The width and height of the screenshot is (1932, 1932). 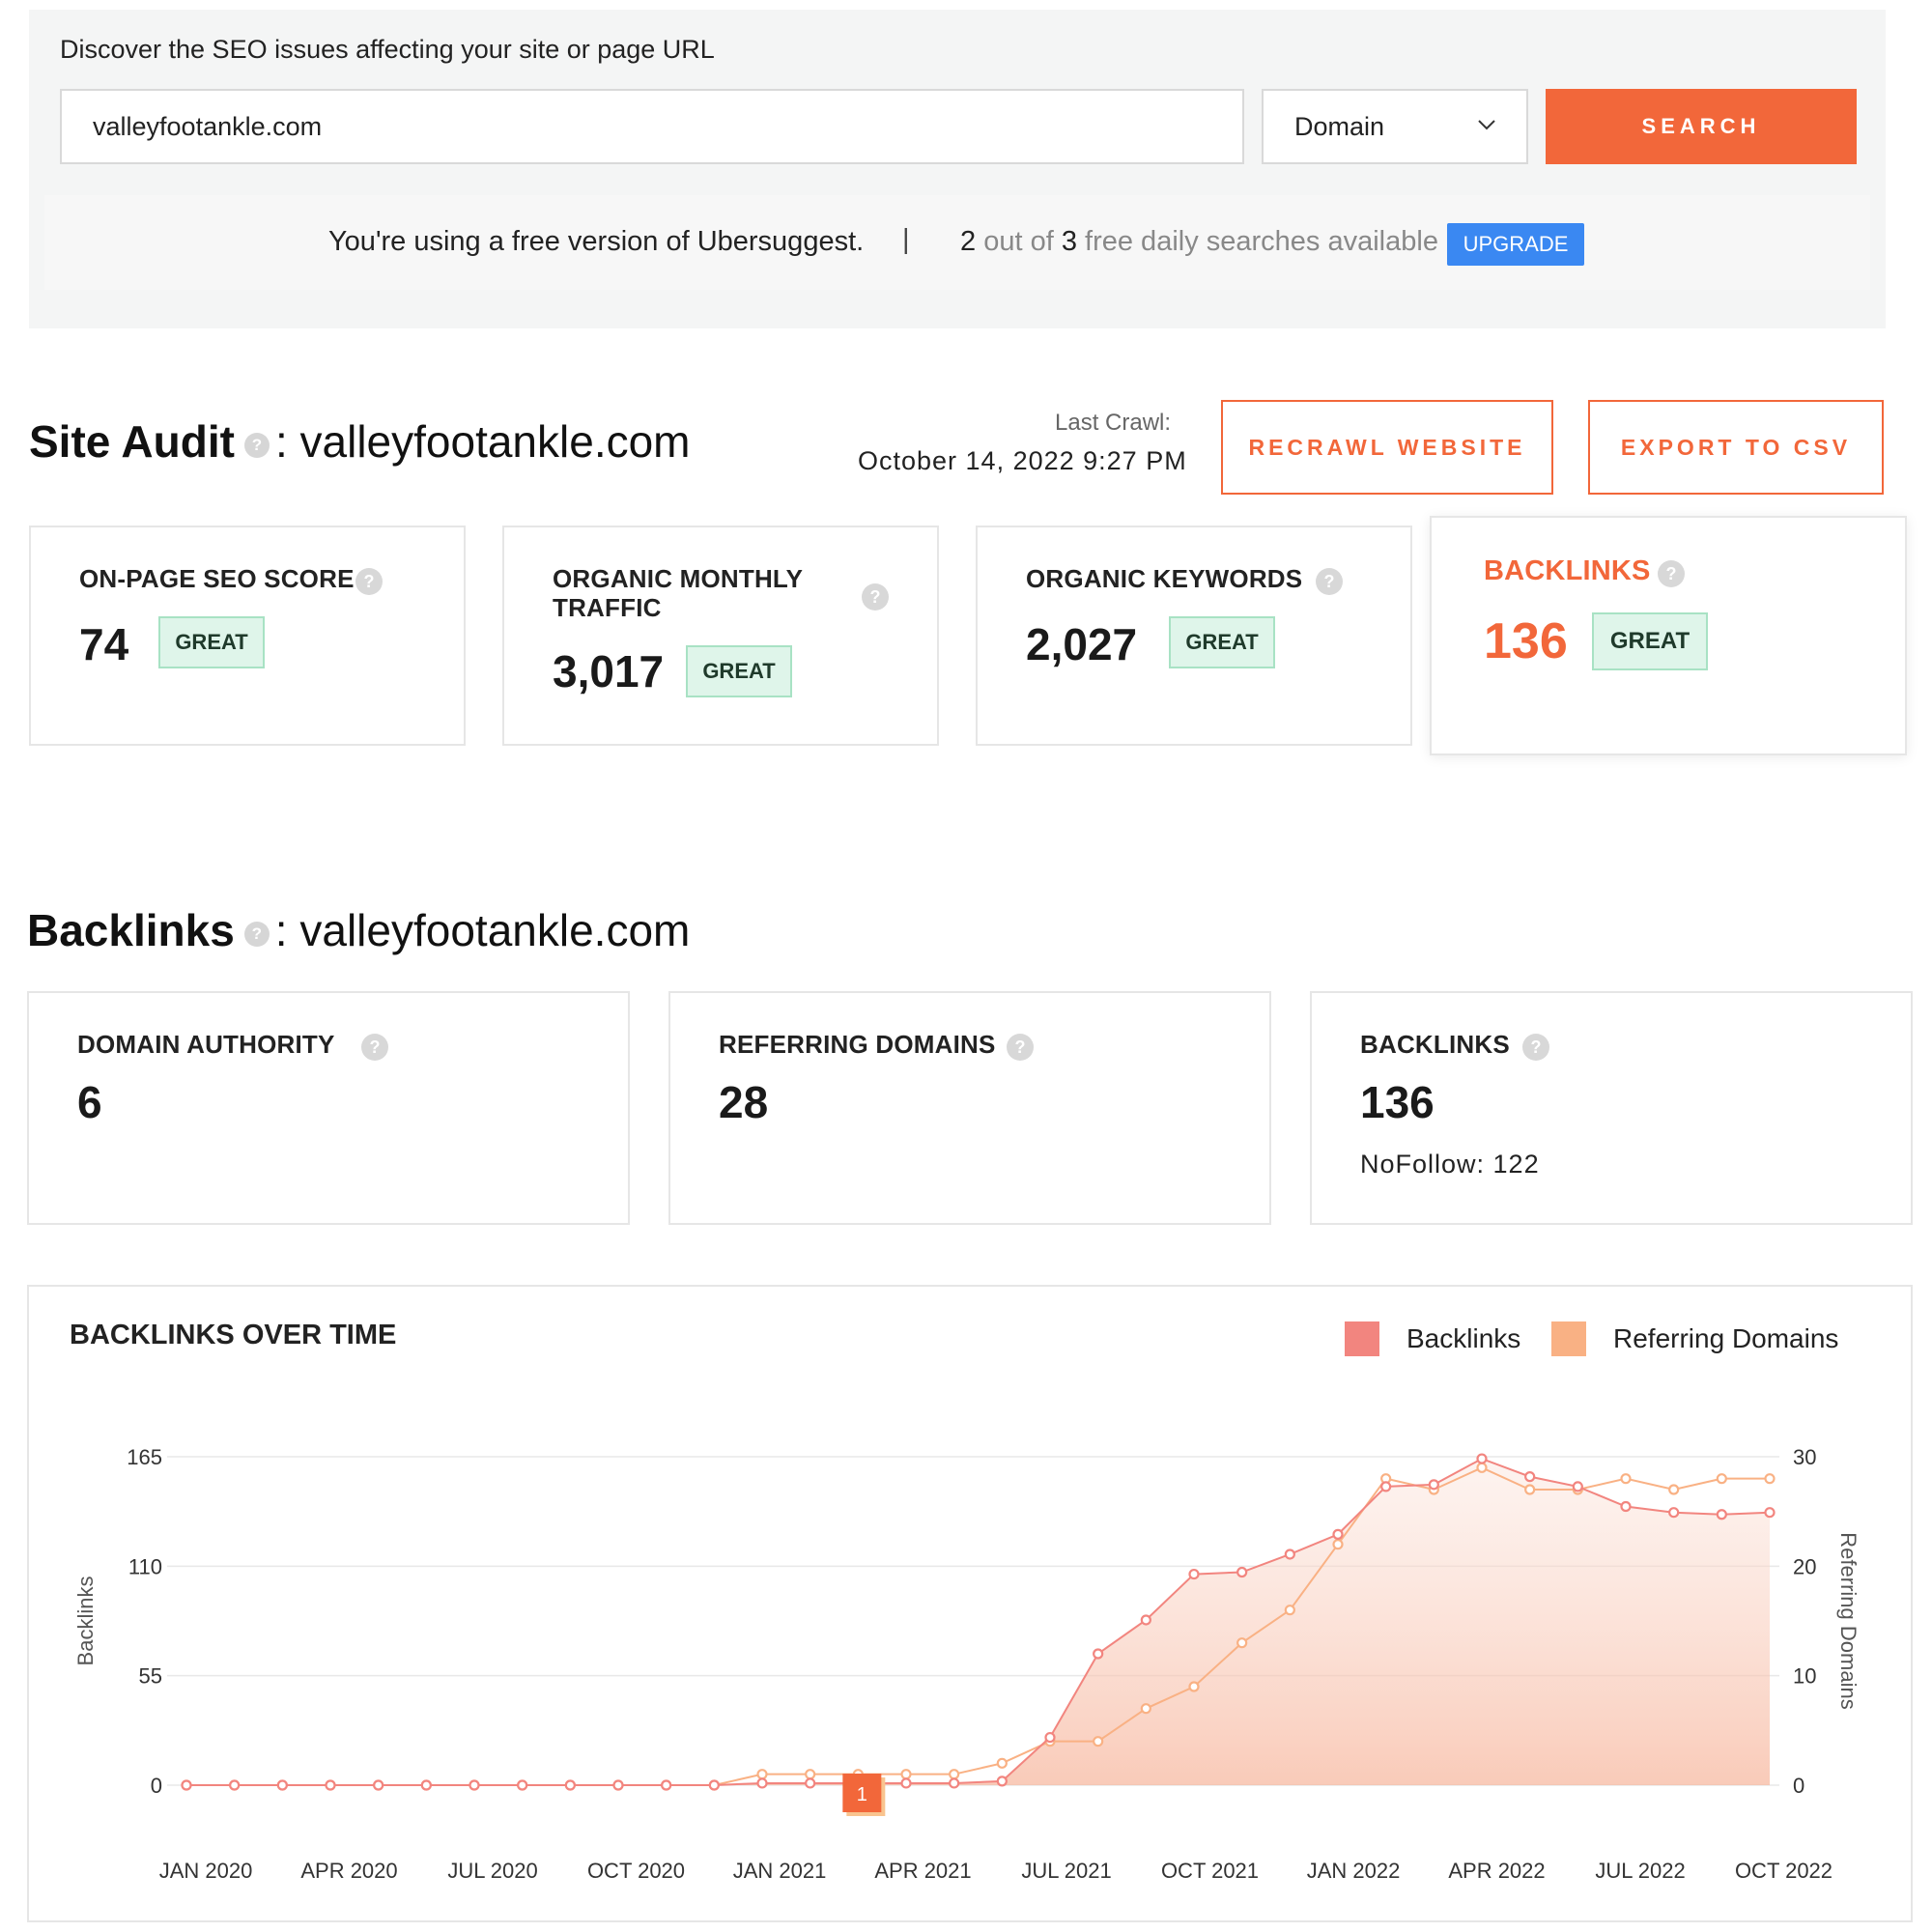 I want to click on chevron-down-icon, so click(x=1486, y=125).